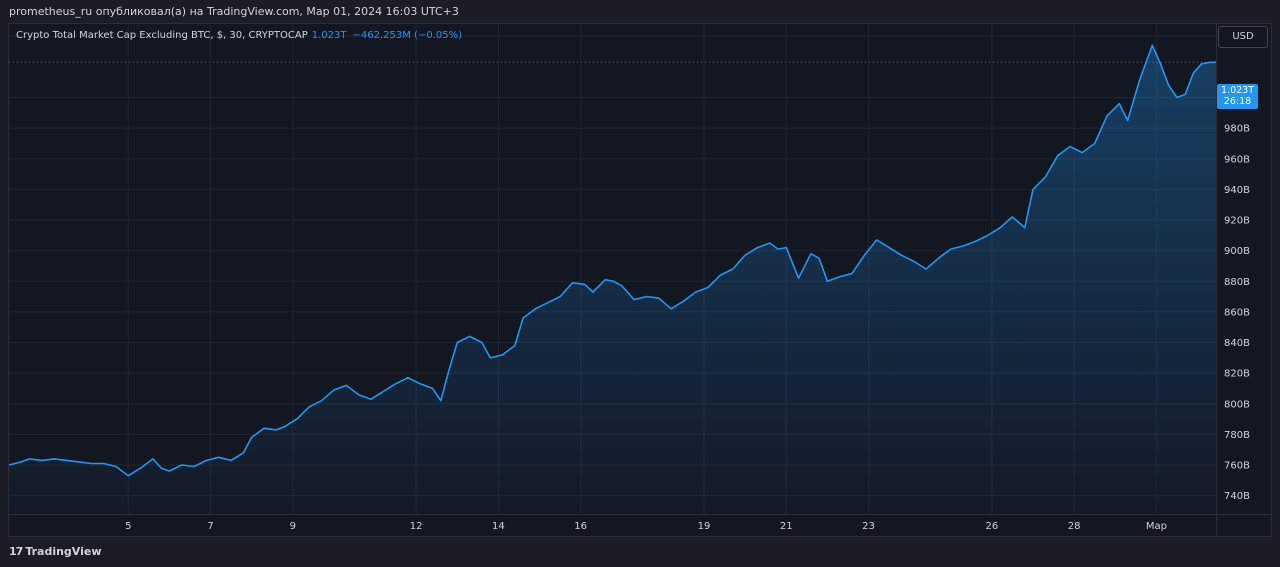 The height and width of the screenshot is (567, 1280). I want to click on y-tick-label: 800B, so click(1237, 404).